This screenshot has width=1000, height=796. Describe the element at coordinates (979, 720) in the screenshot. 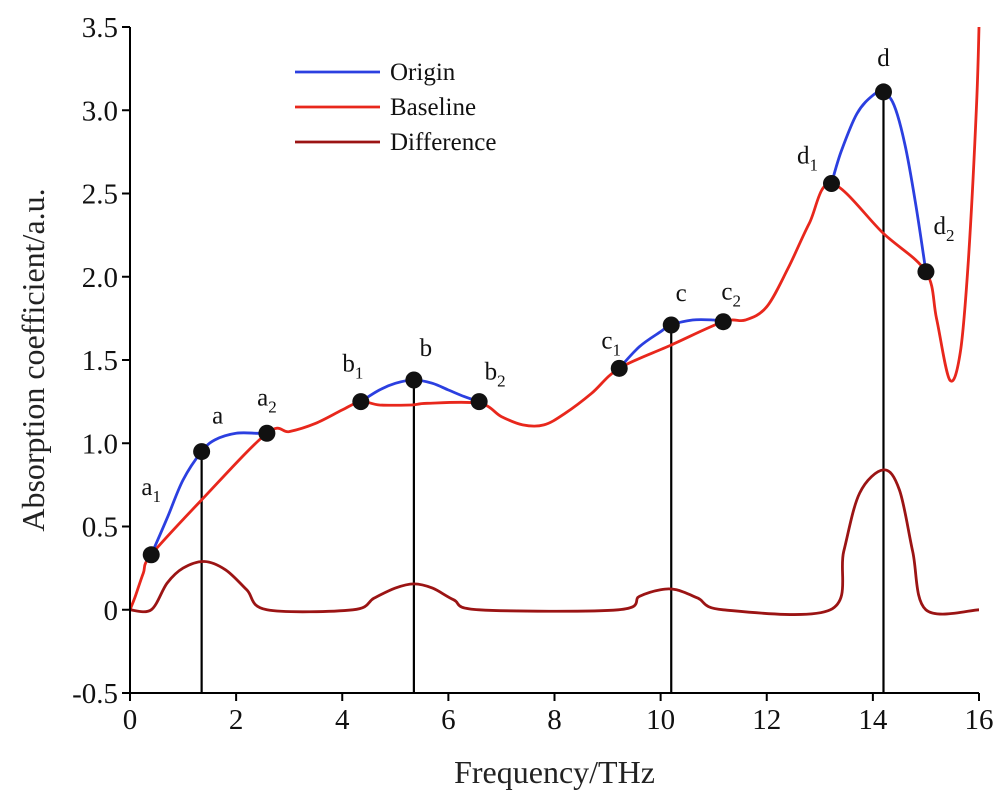

I see `x-tick-label: 16` at that location.